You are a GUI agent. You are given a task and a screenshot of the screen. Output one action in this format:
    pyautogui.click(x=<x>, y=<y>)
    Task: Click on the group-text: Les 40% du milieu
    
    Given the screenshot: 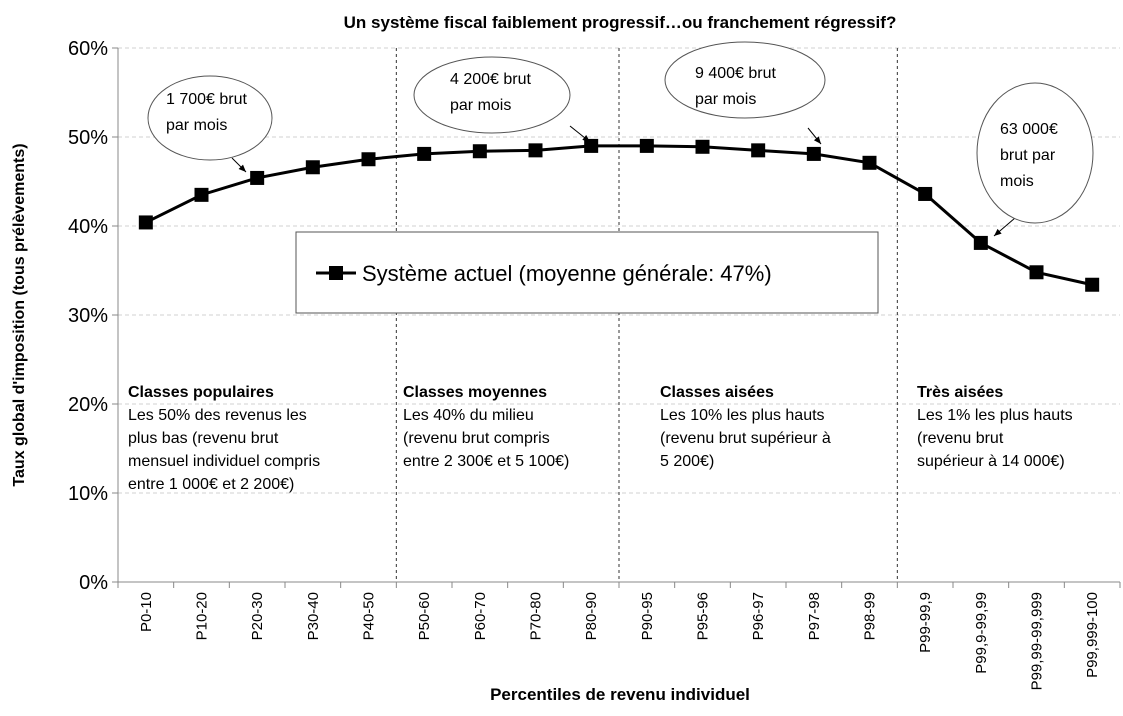 What is the action you would take?
    pyautogui.click(x=468, y=415)
    